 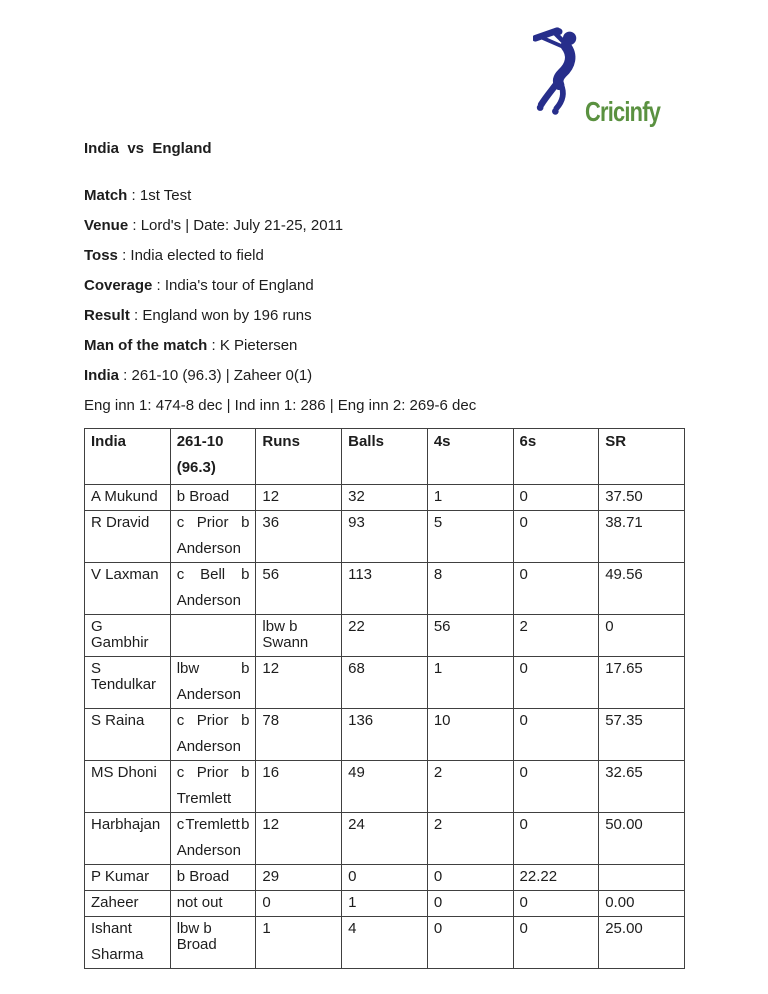 I want to click on cell-text: S Raina, so click(x=118, y=720).